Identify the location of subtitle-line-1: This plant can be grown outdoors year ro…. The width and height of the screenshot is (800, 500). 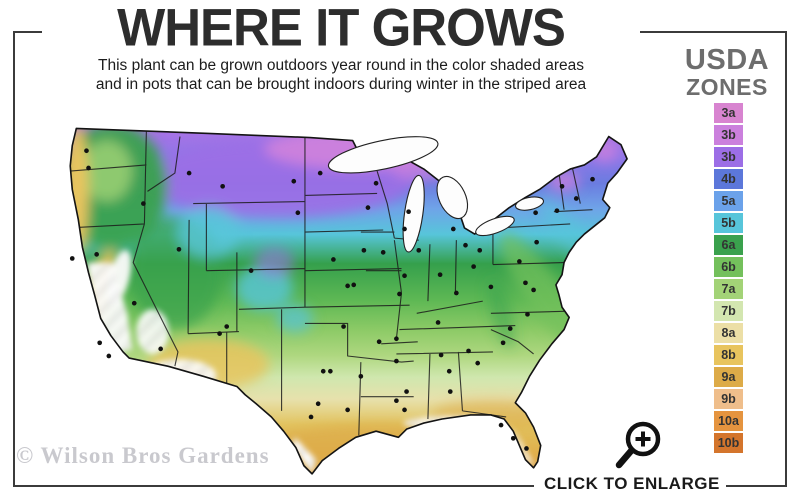
(341, 65).